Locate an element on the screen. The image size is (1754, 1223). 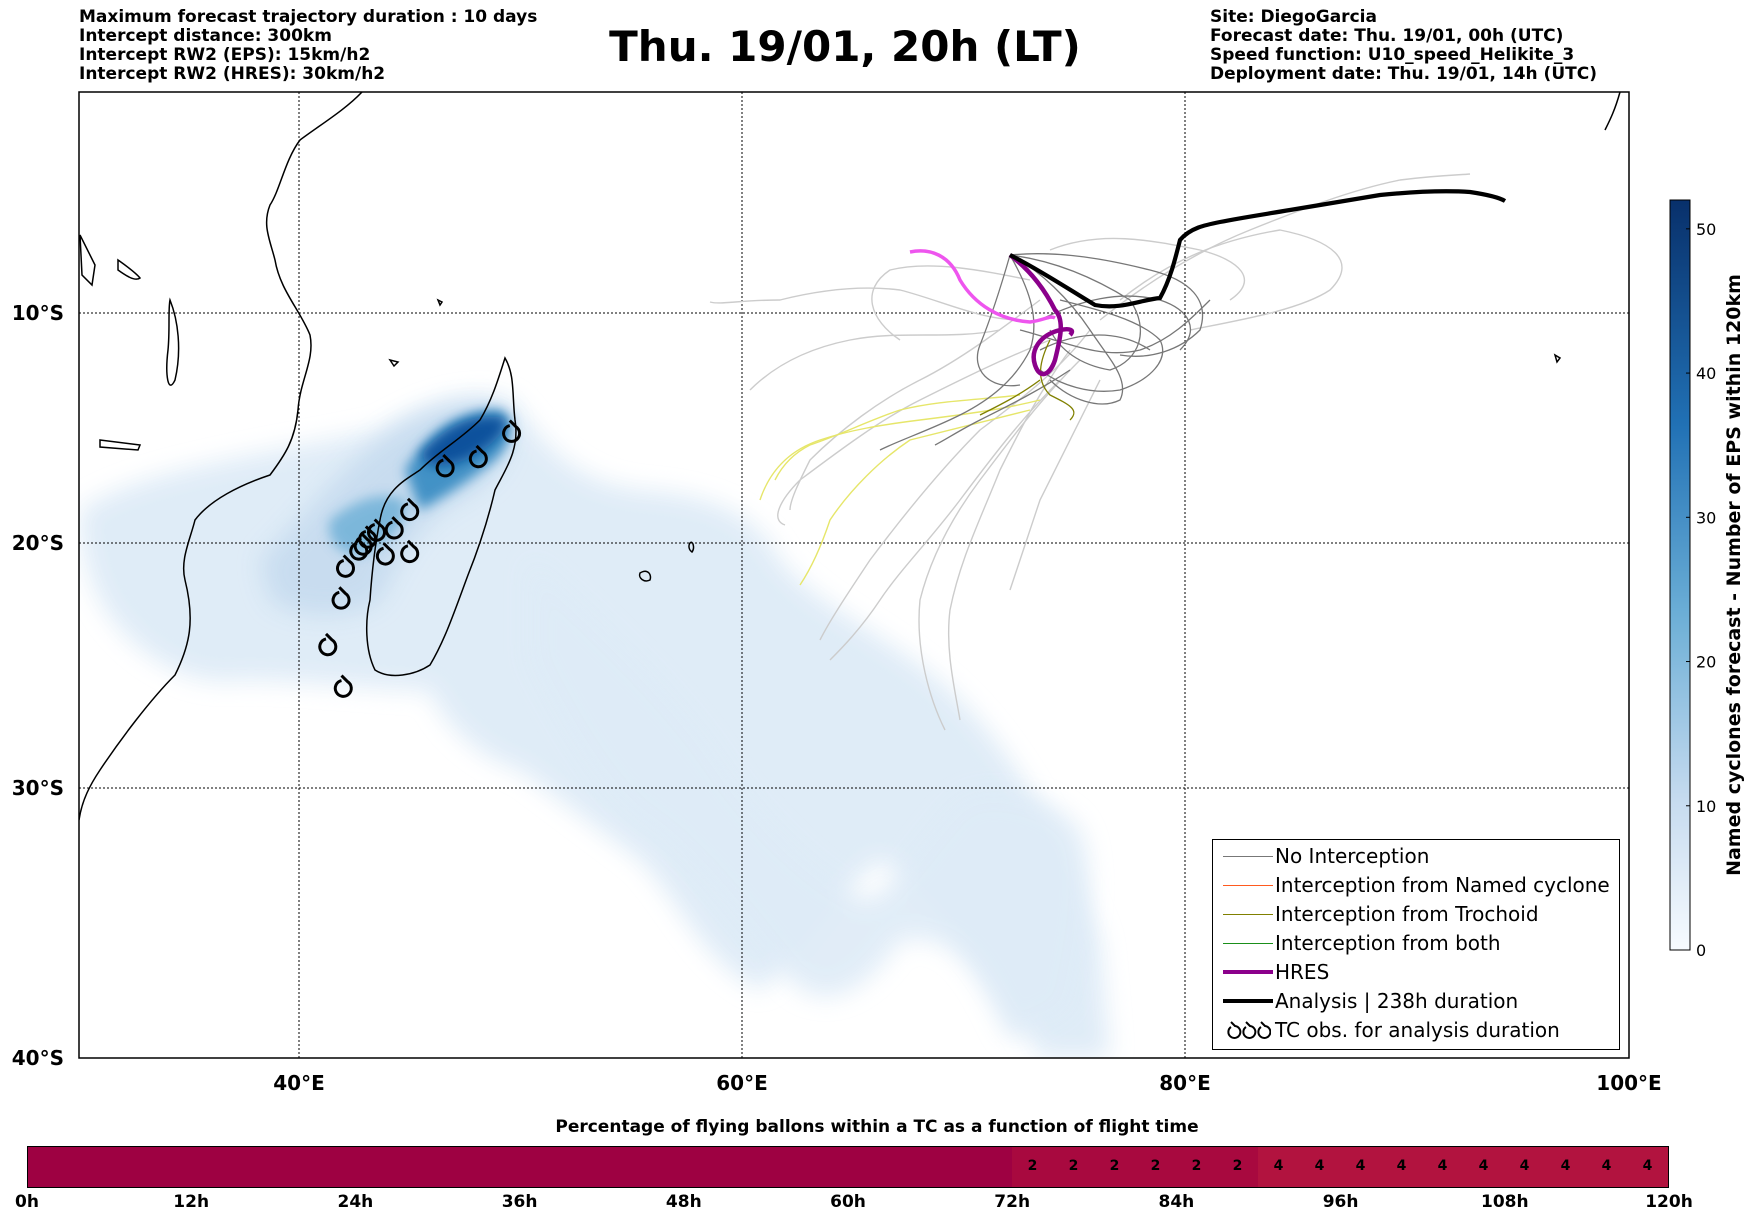
flight-hour-label: 96h is located at coordinates (1340, 1202).